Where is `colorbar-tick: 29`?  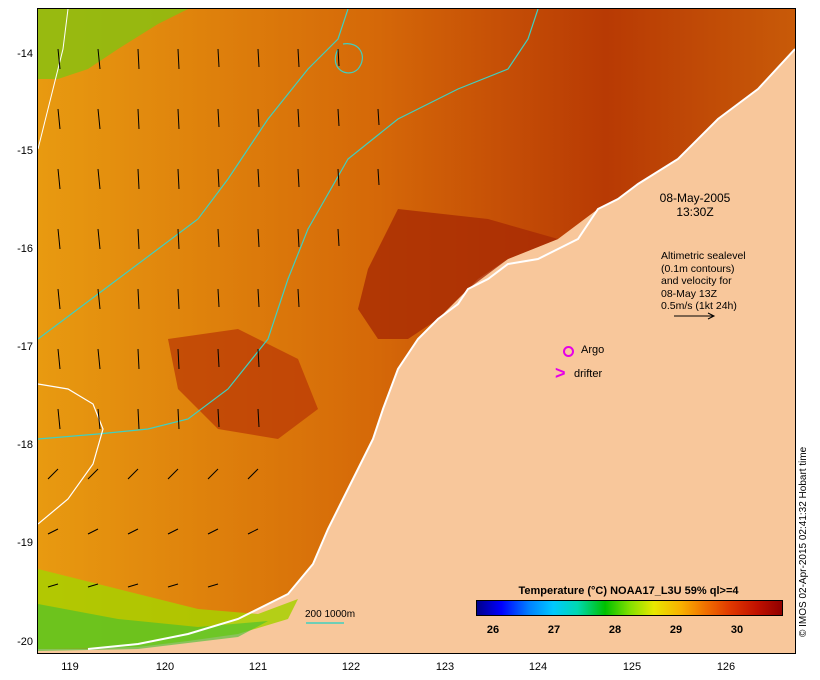
colorbar-tick: 29 is located at coordinates (676, 630).